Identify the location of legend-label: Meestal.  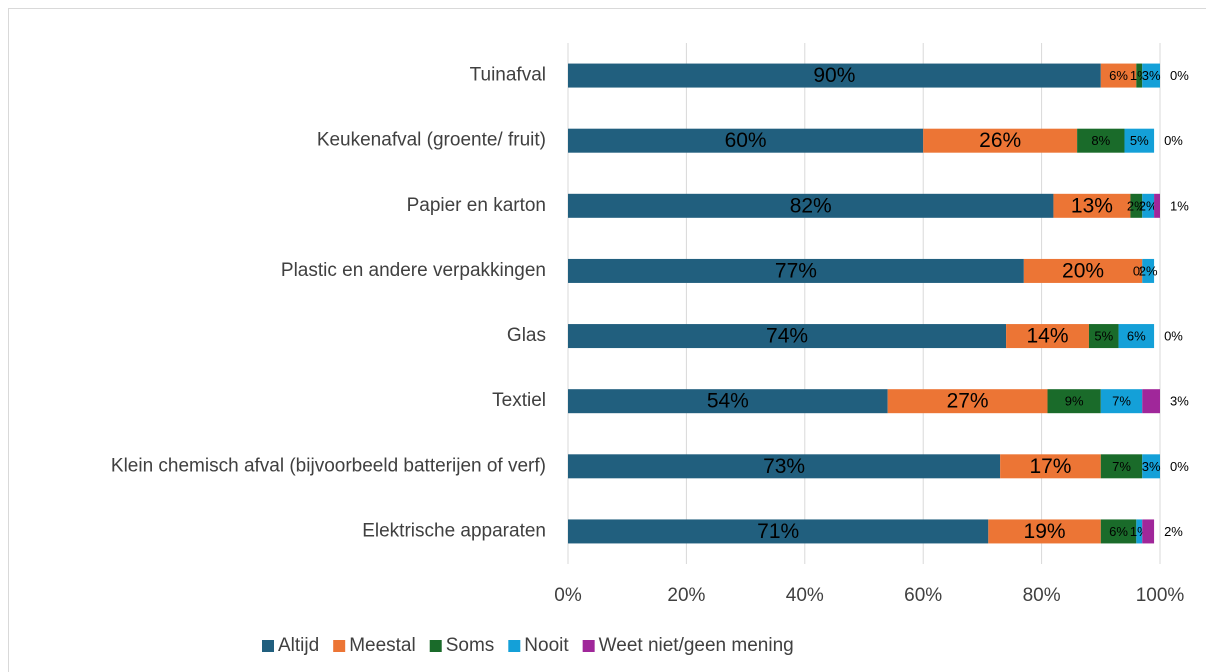
(382, 645).